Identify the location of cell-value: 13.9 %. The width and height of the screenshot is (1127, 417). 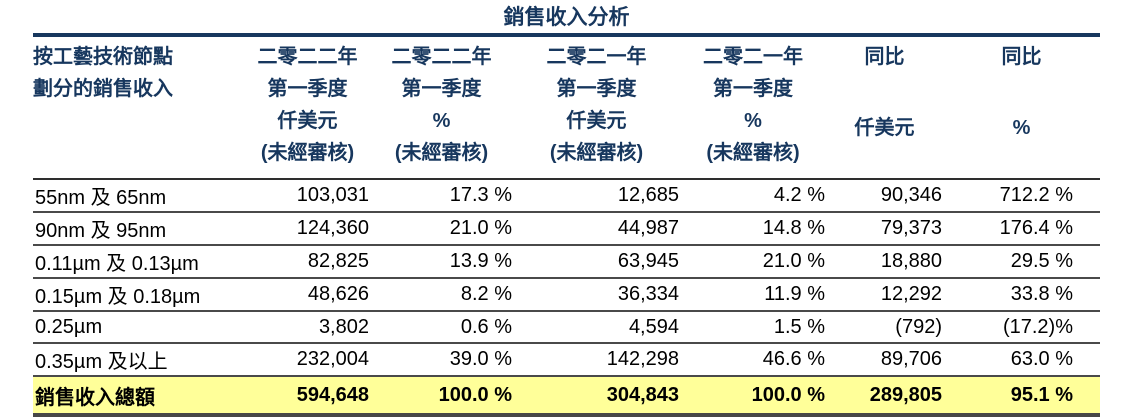
(441, 262).